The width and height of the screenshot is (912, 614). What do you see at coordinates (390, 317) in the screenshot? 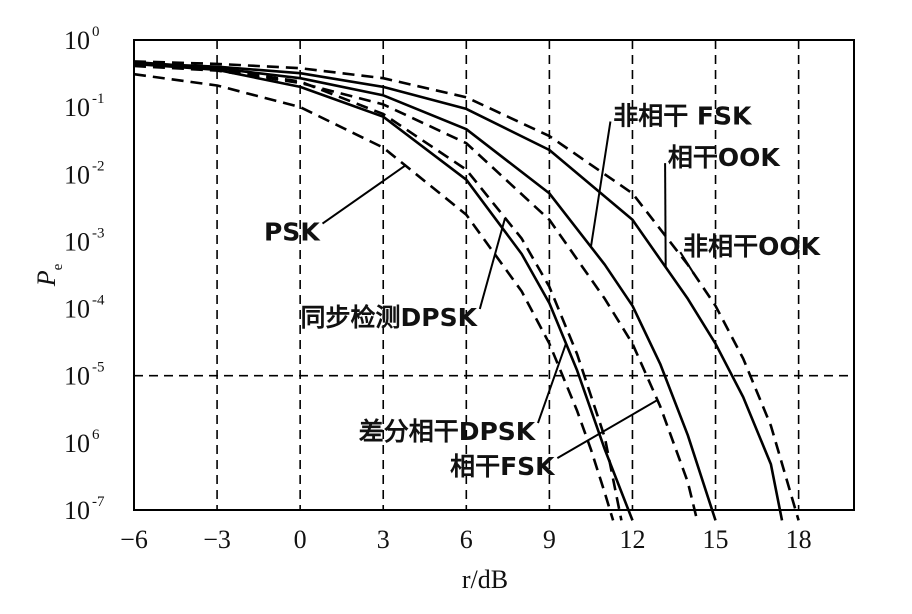
I see `annotation-label: 同步检测DPSK` at bounding box center [390, 317].